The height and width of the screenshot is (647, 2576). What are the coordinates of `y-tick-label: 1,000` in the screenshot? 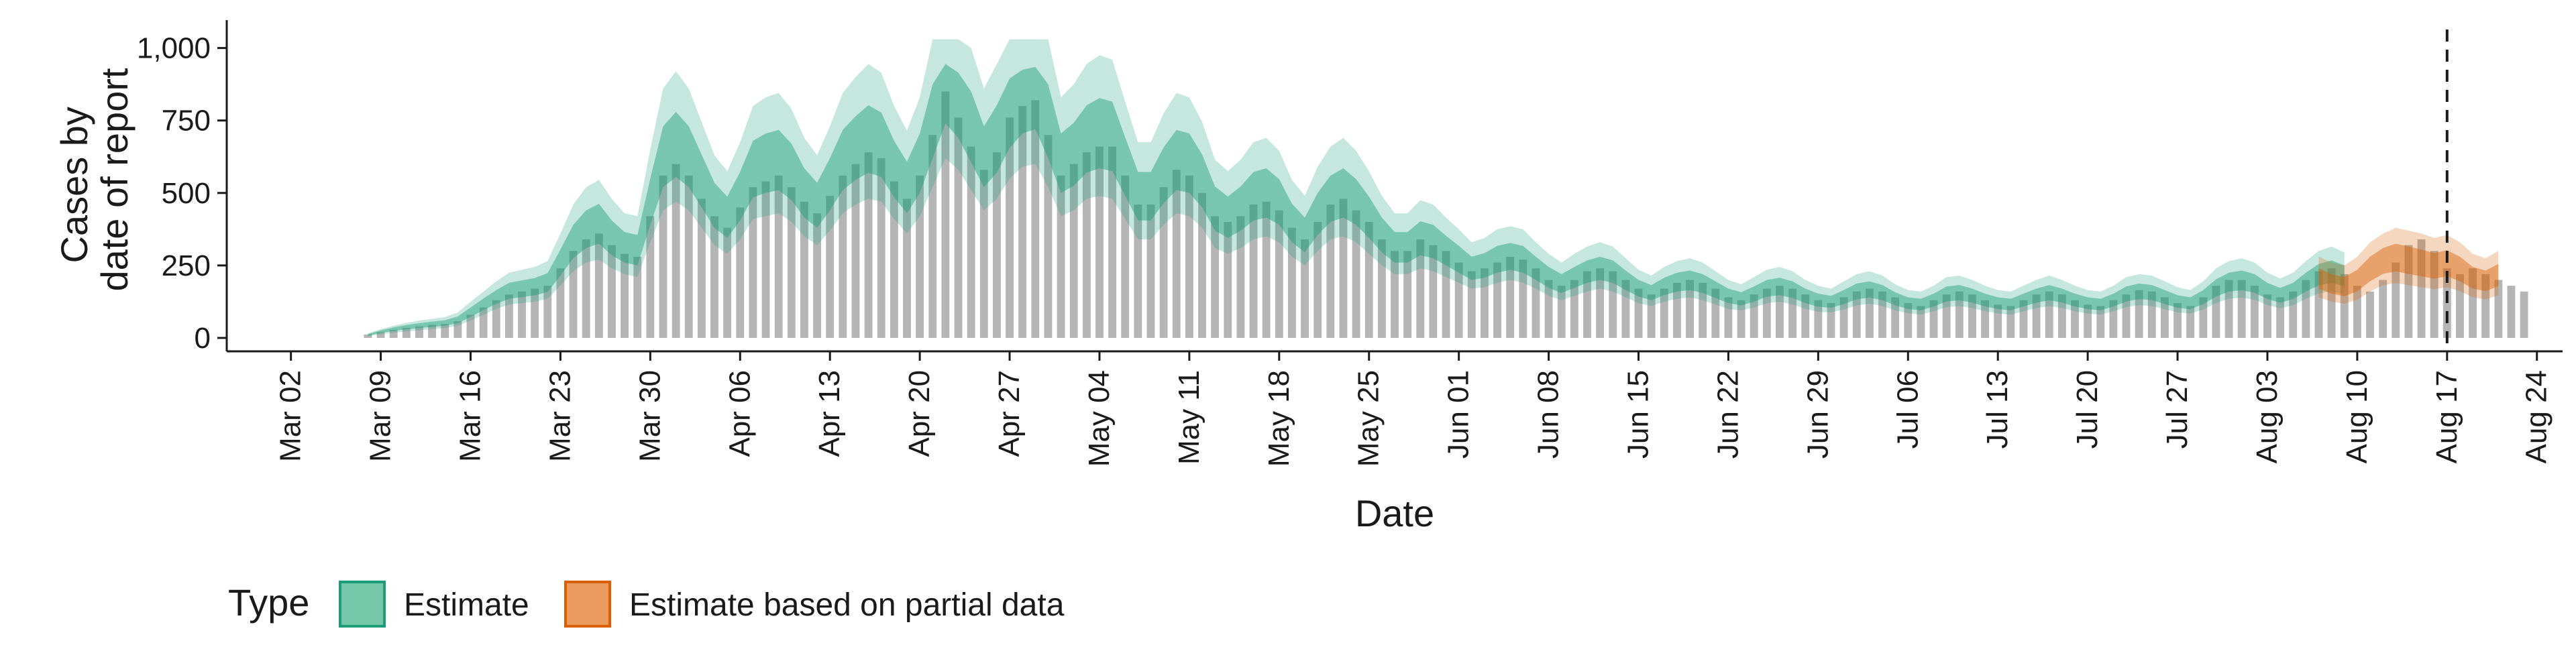 It's located at (174, 48).